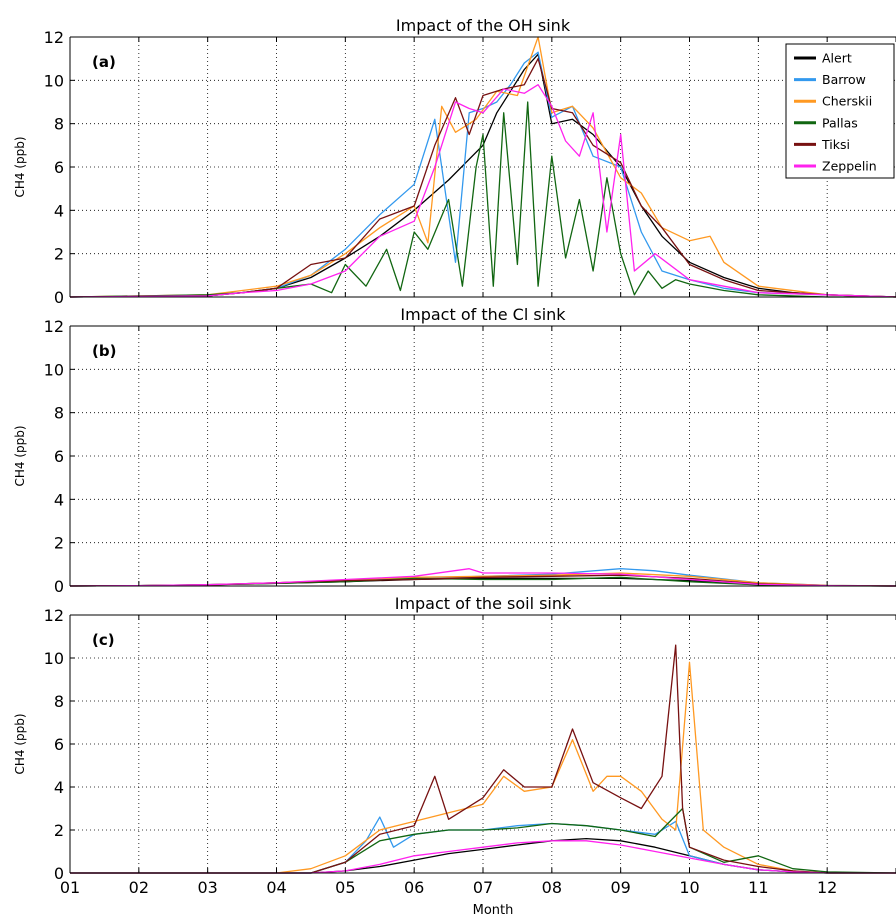 This screenshot has height=923, width=896. I want to click on legend-label-pallas: Pallas, so click(840, 122).